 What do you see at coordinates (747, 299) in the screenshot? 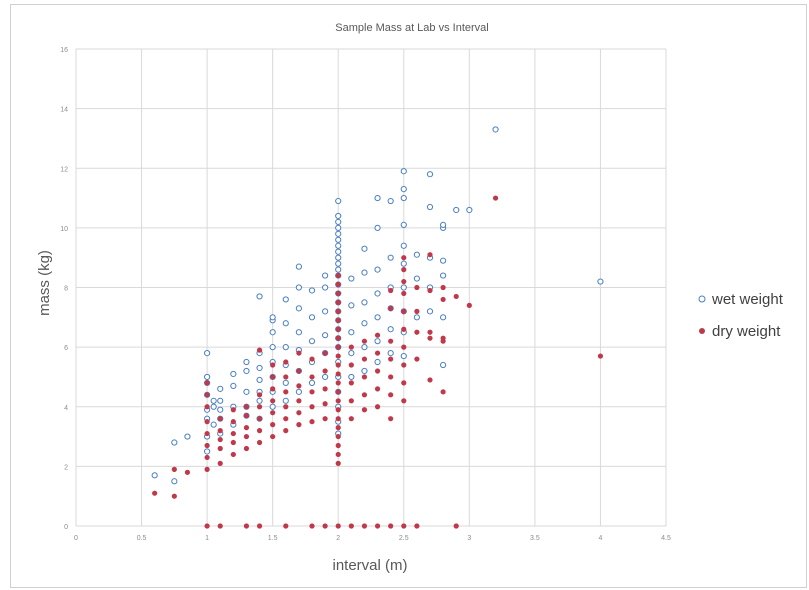
I see `legend-wet-label: wet weight` at bounding box center [747, 299].